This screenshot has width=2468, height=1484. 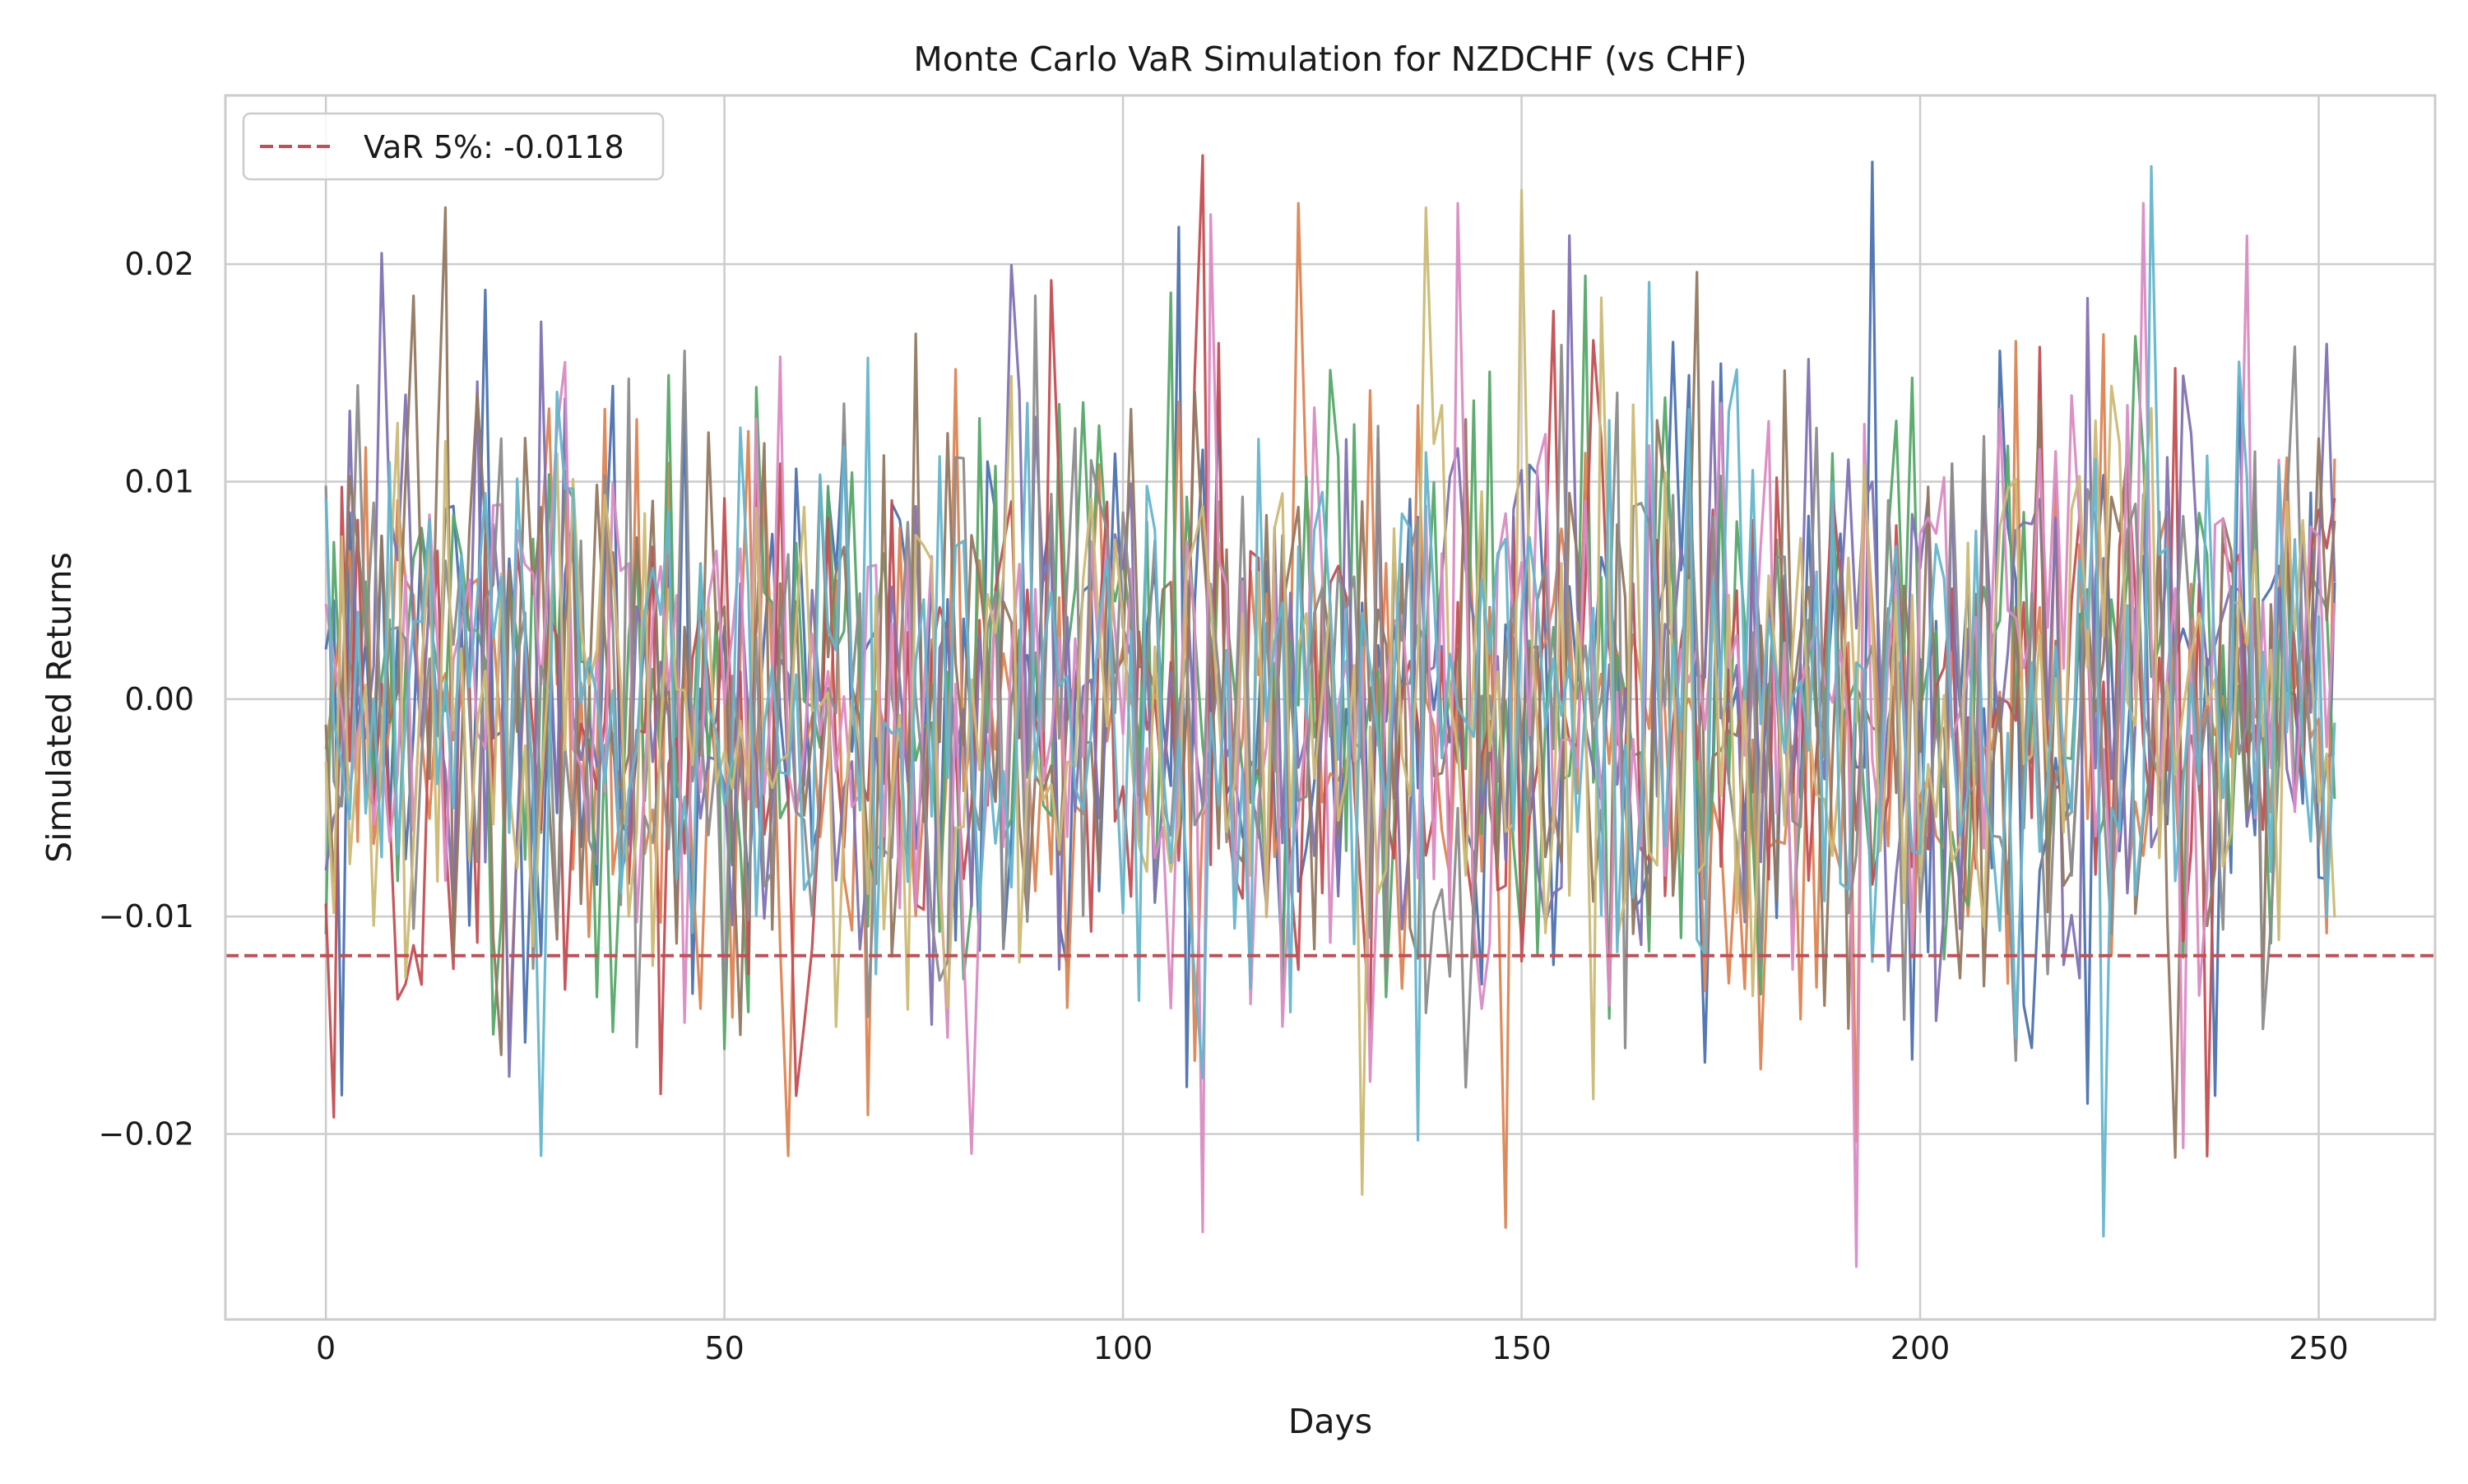 What do you see at coordinates (724, 1348) in the screenshot?
I see `x-tick-label: 50` at bounding box center [724, 1348].